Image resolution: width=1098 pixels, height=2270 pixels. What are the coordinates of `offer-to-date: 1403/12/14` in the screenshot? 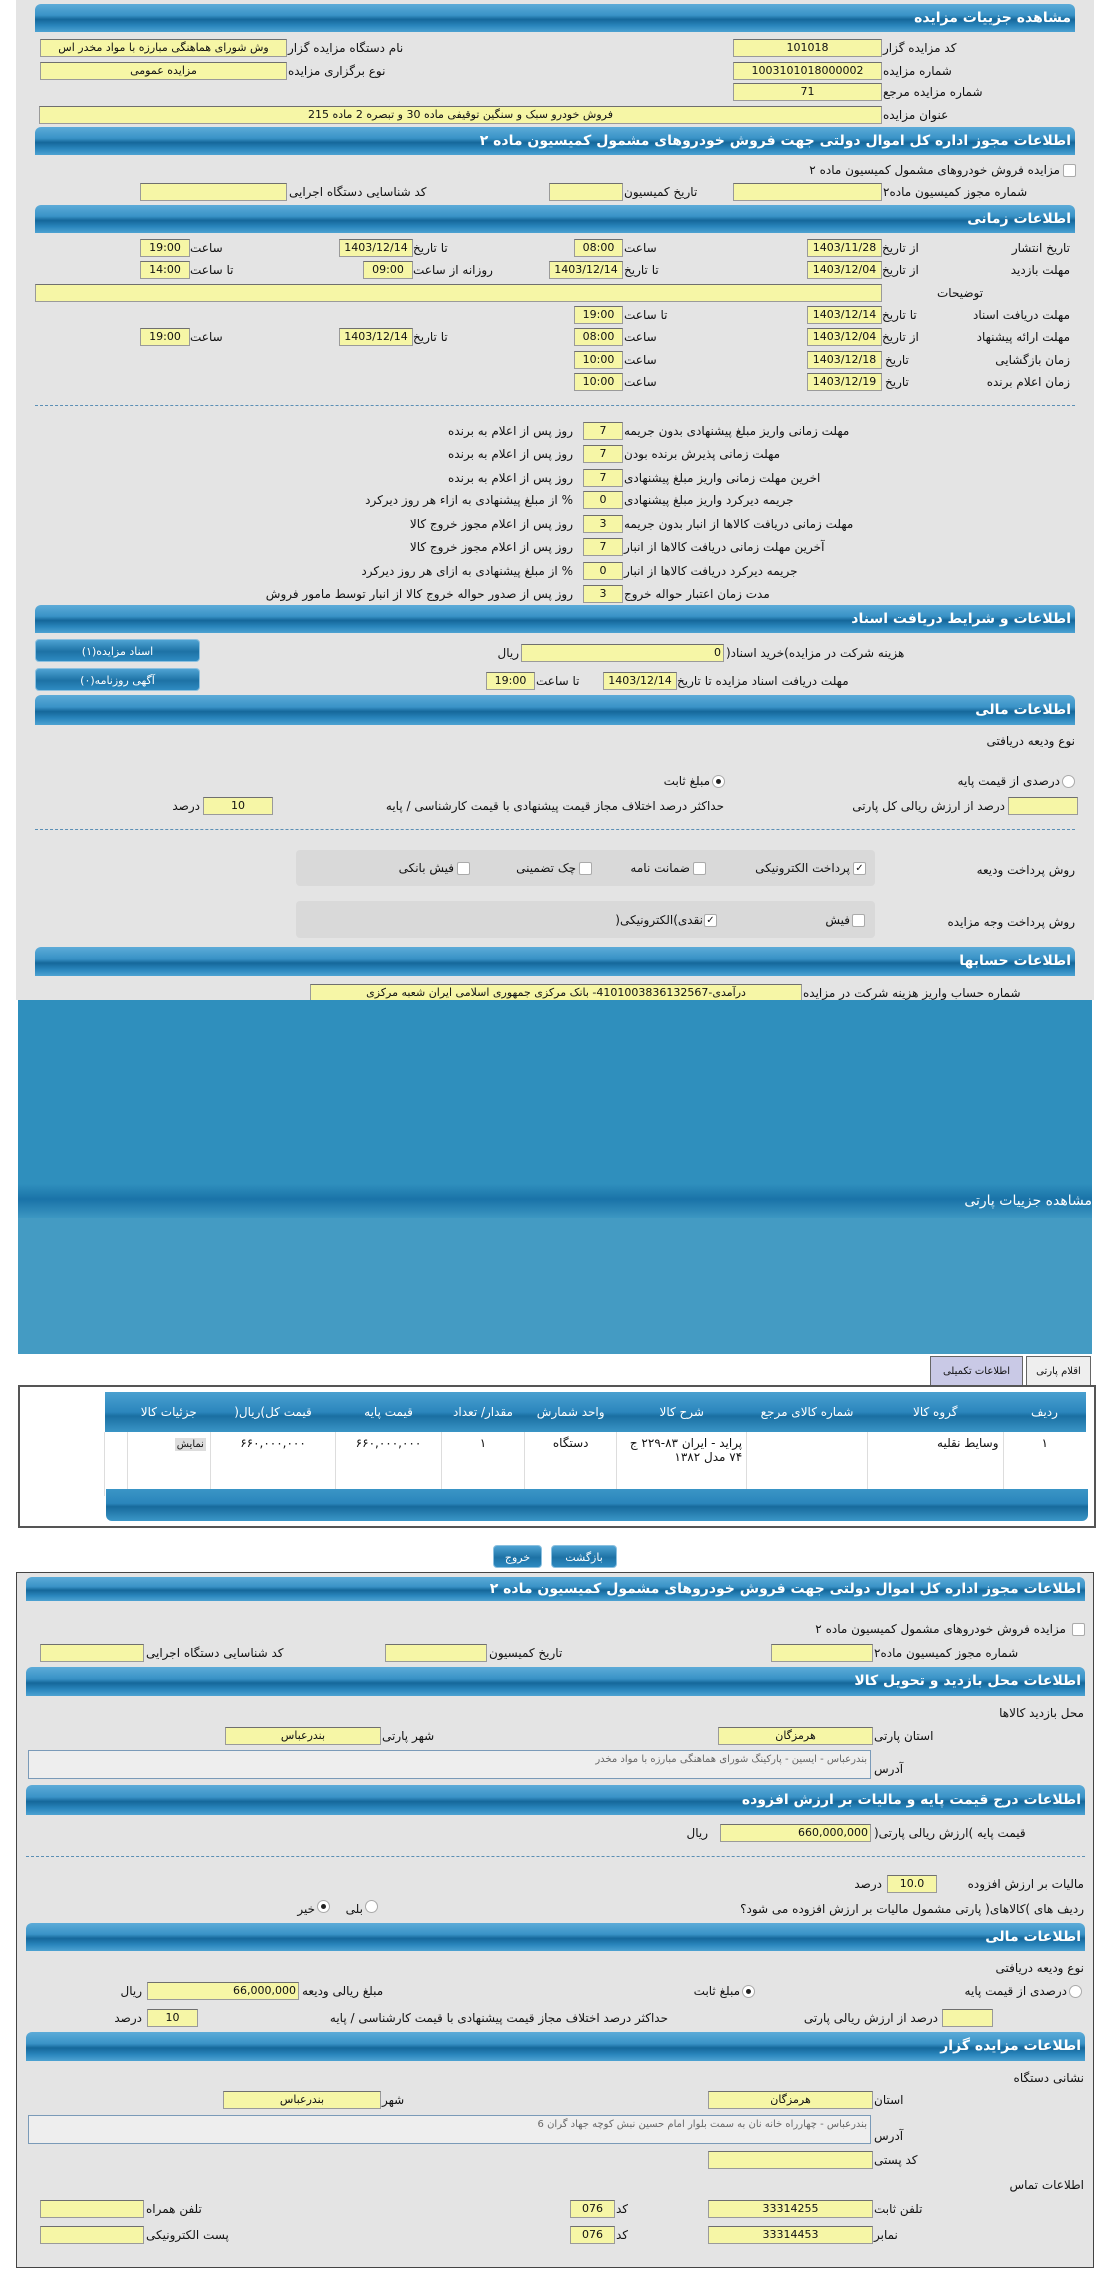 It's located at (376, 337).